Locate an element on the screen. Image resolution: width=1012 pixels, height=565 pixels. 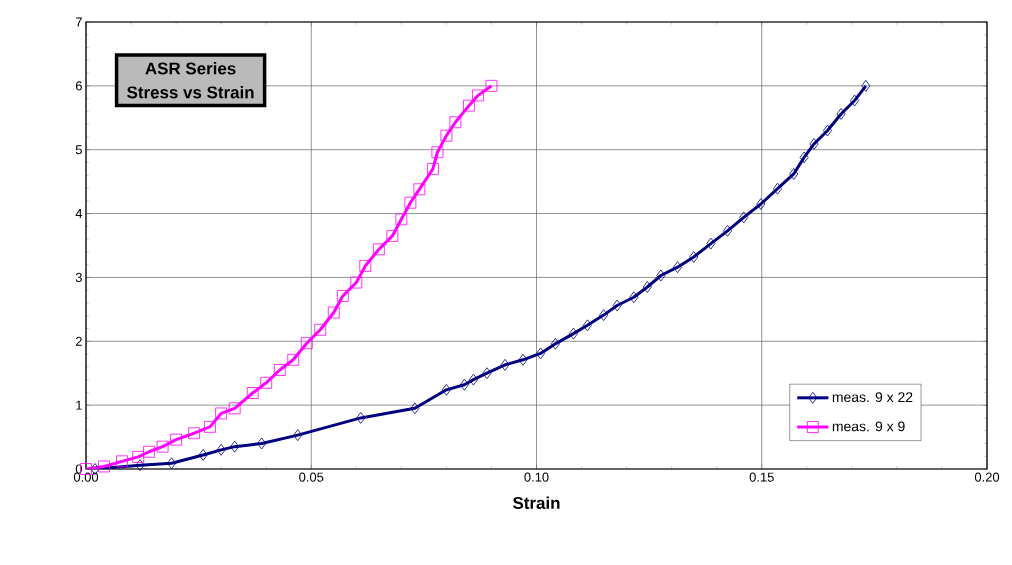
x-tick-label: 0.15 is located at coordinates (761, 477).